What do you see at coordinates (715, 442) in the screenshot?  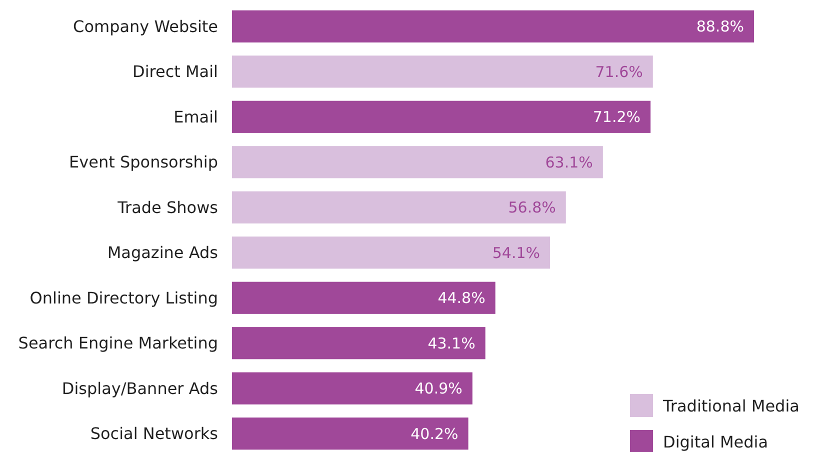 I see `legend-label: Digital Media` at bounding box center [715, 442].